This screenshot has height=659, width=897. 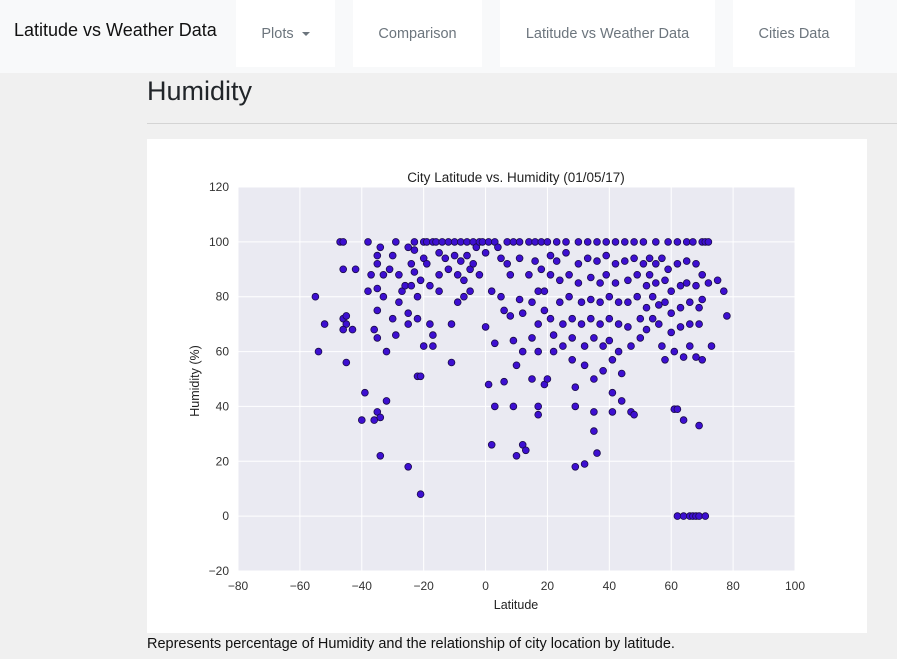 What do you see at coordinates (305, 33) in the screenshot?
I see `caret-down-icon` at bounding box center [305, 33].